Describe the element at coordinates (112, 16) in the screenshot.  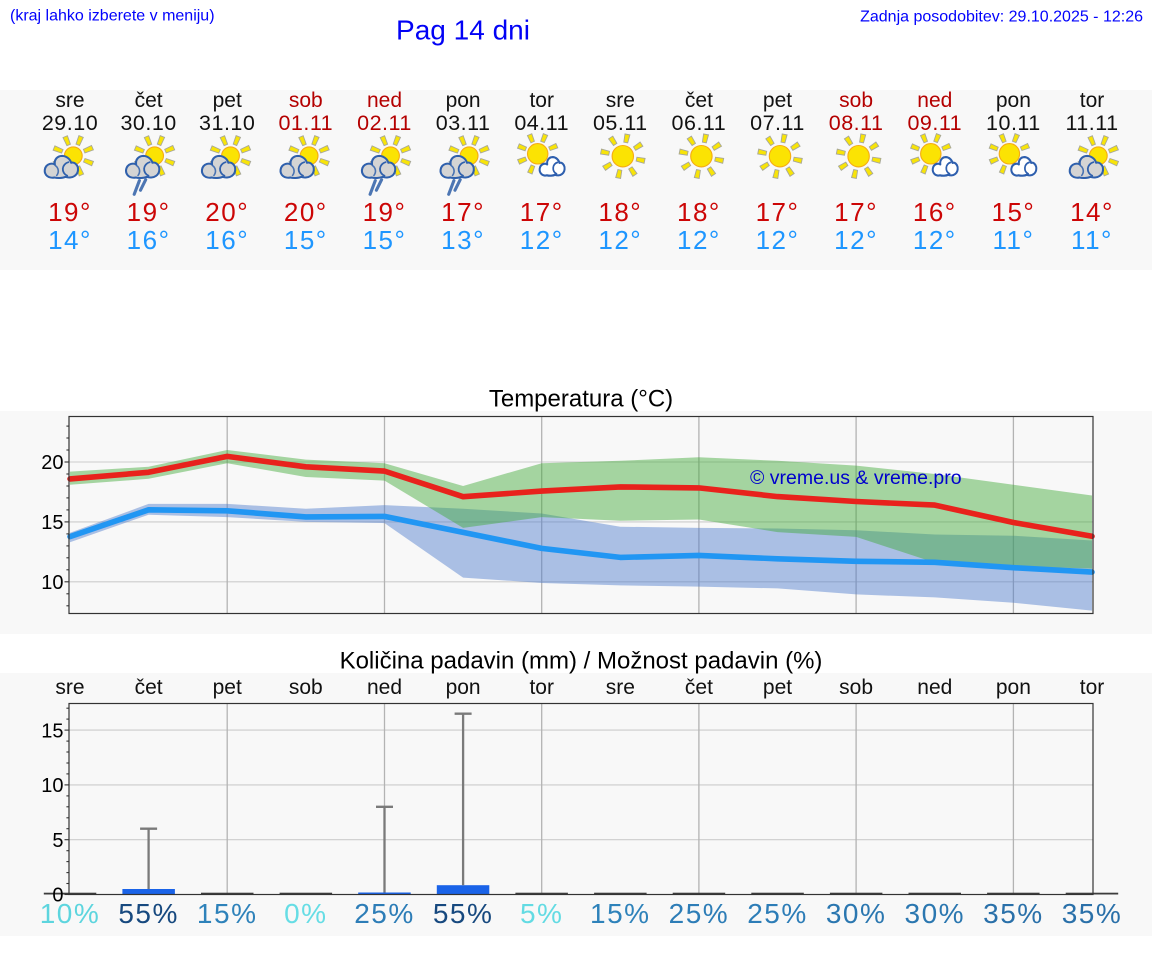
I see `svg-text: (kraj lahko izberete v meniju)` at that location.